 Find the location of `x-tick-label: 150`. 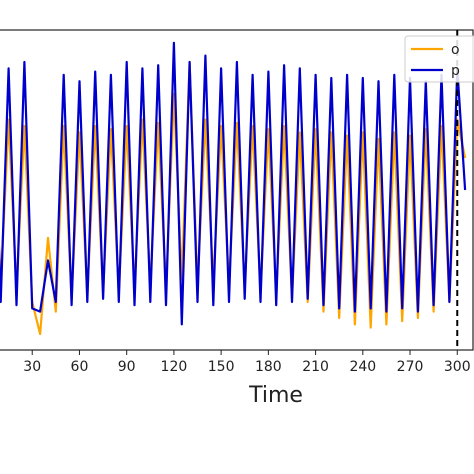

x-tick-label: 150 is located at coordinates (221, 367).